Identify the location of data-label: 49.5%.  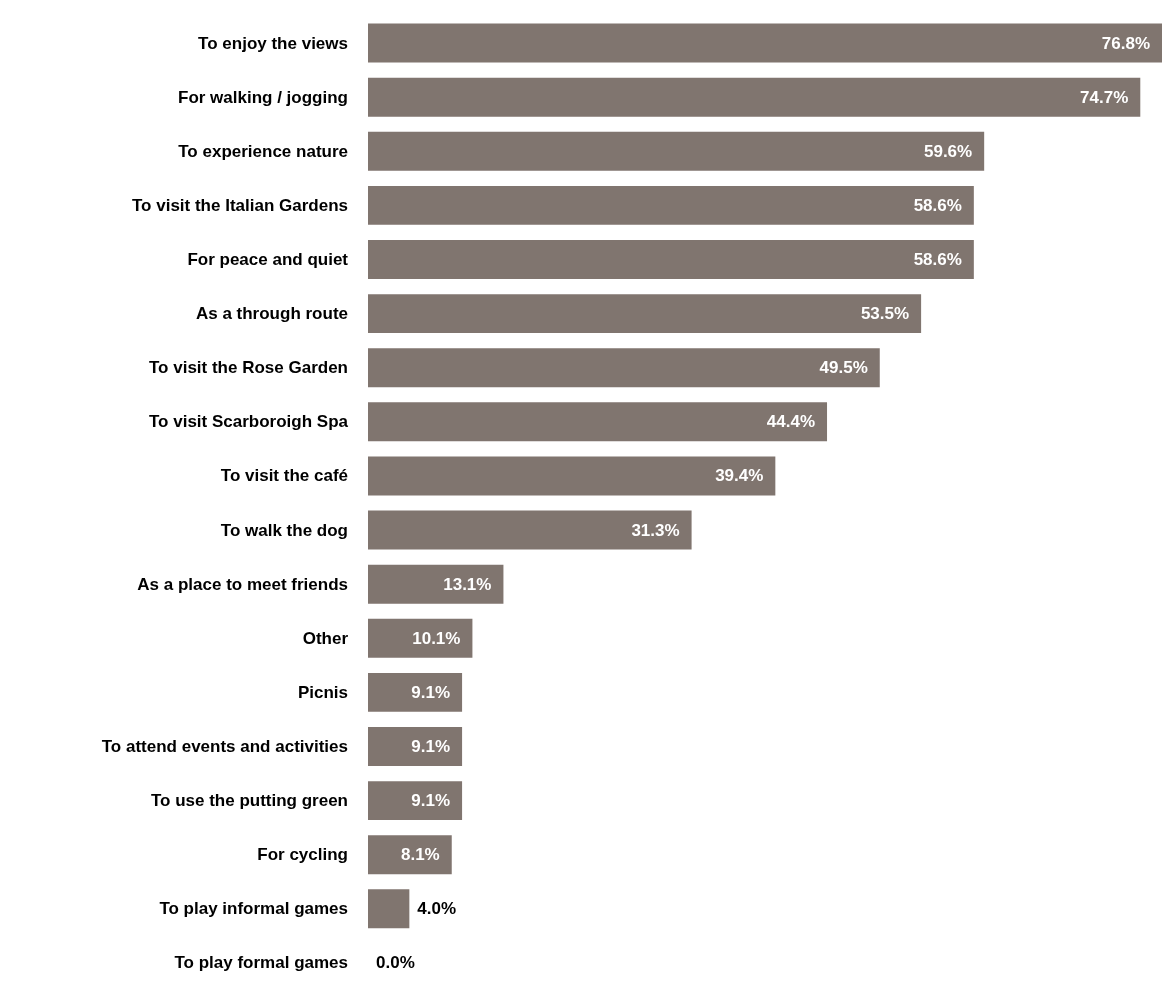
(843, 368).